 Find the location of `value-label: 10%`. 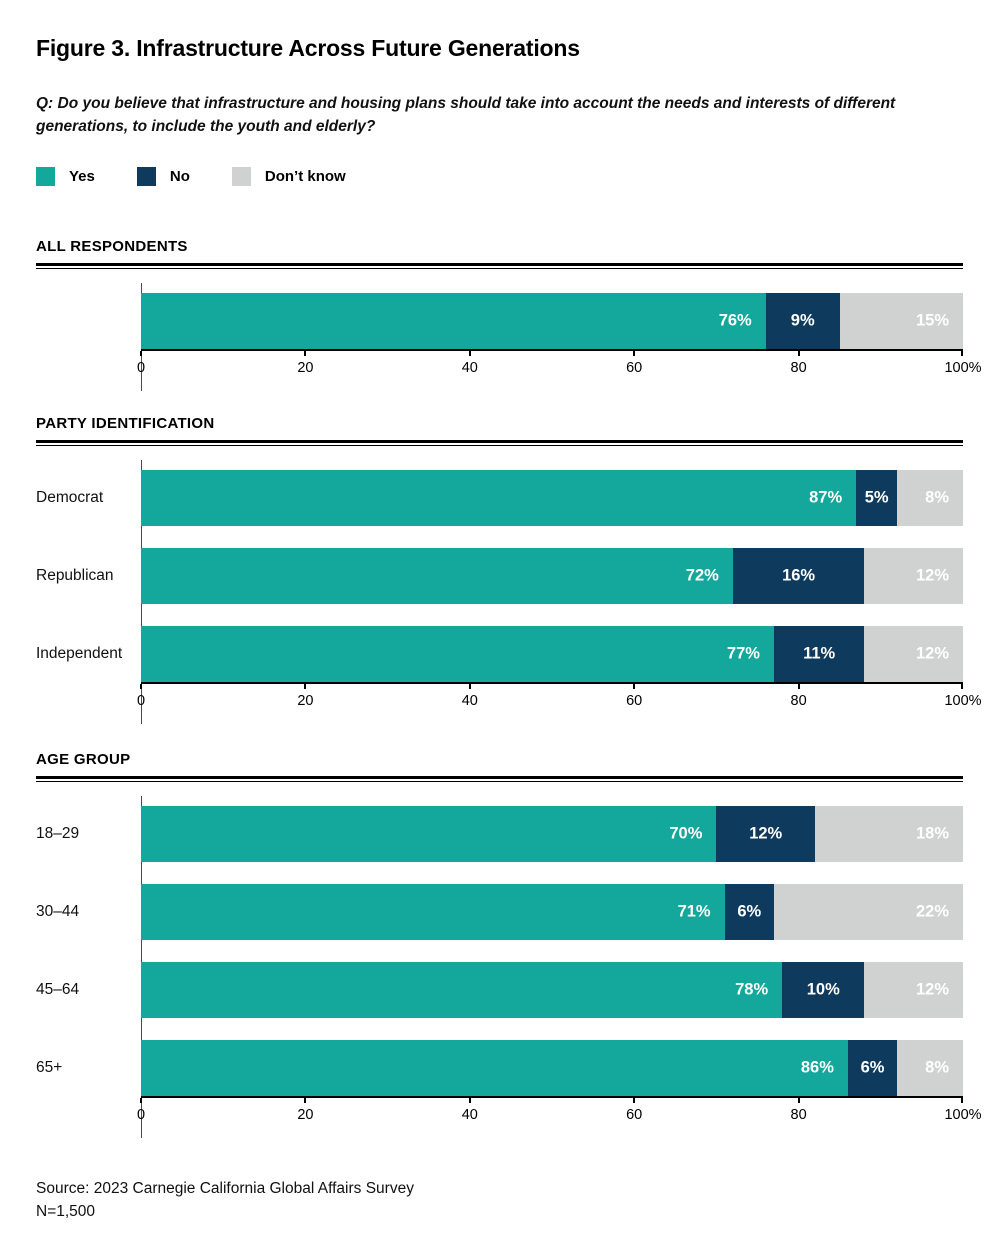

value-label: 10% is located at coordinates (823, 989).